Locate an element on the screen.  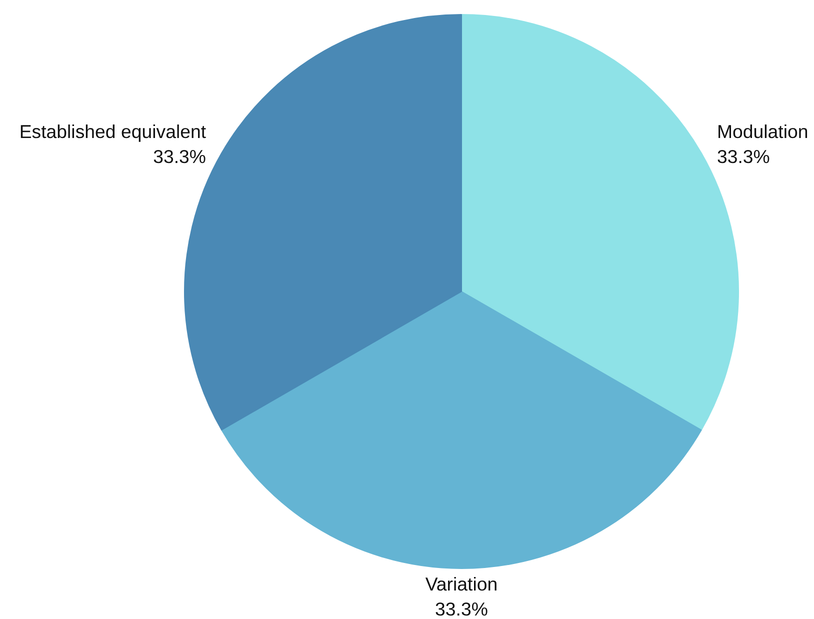
slice-label: Established equivalent is located at coordinates (113, 131).